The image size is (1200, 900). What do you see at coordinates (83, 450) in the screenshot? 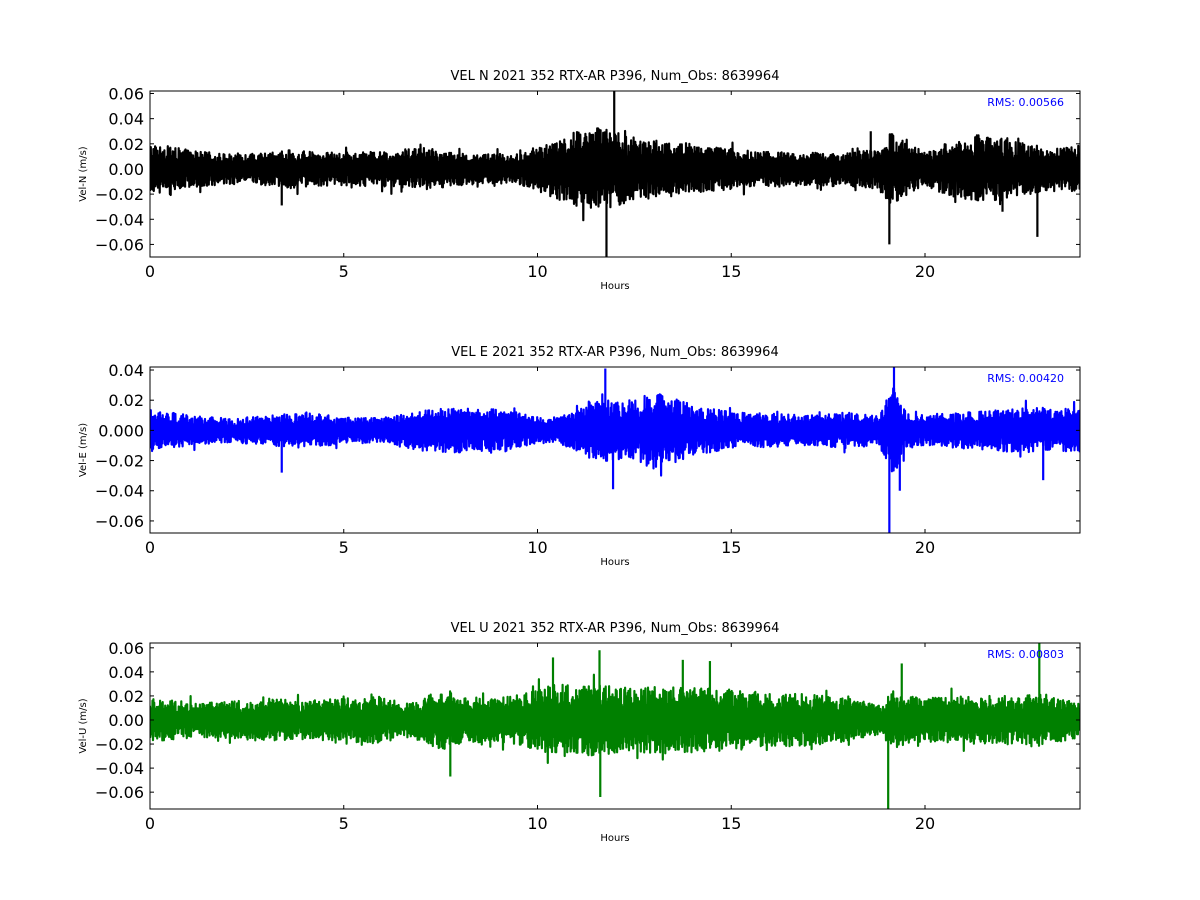
I see `y-axis-label-east: Vel-E (m/s)` at bounding box center [83, 450].